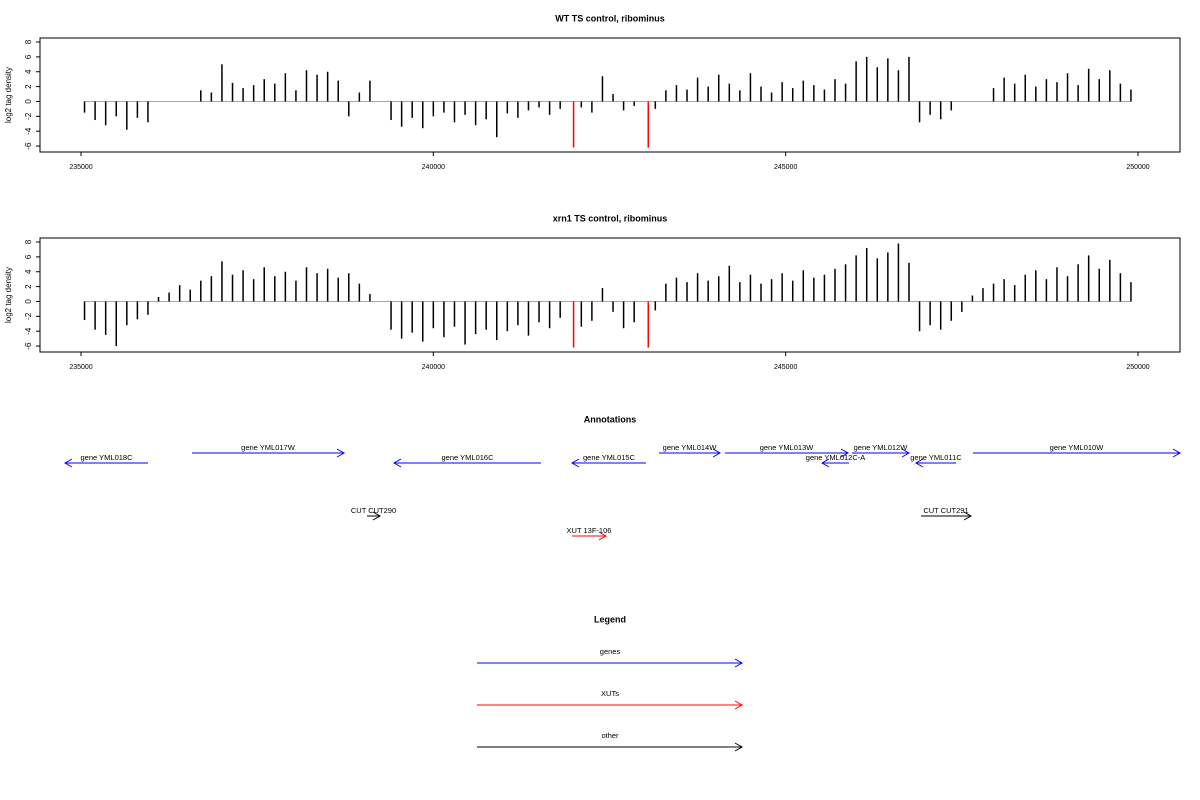 This screenshot has width=1200, height=800. What do you see at coordinates (610, 705) in the screenshot?
I see `legend-arrow` at bounding box center [610, 705].